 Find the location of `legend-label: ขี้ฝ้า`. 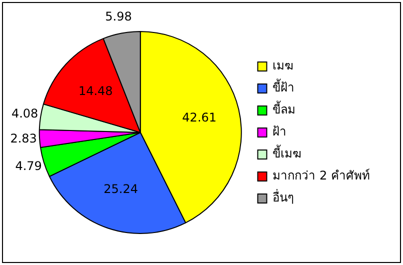

legend-label: ขี้ฝ้า is located at coordinates (283, 86).